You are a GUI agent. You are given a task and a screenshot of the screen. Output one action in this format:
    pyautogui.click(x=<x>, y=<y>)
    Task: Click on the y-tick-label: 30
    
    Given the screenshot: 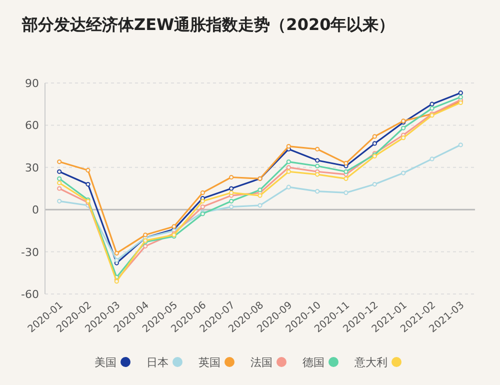 What is the action you would take?
    pyautogui.click(x=32, y=167)
    